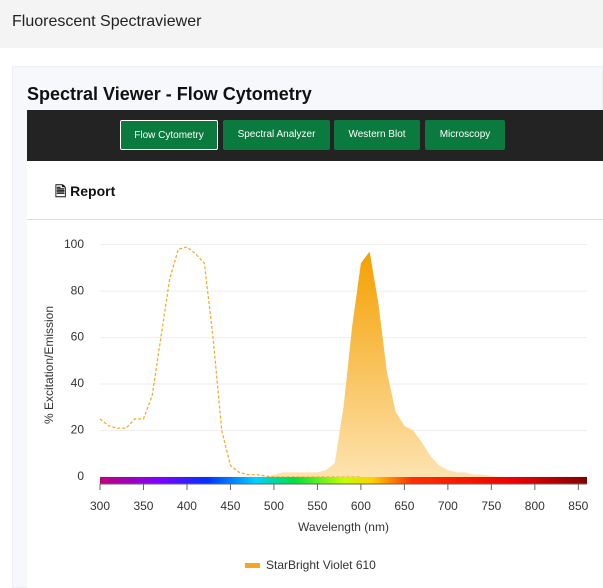 This screenshot has width=603, height=588. What do you see at coordinates (78, 383) in the screenshot?
I see `y-tick-label: 40` at bounding box center [78, 383].